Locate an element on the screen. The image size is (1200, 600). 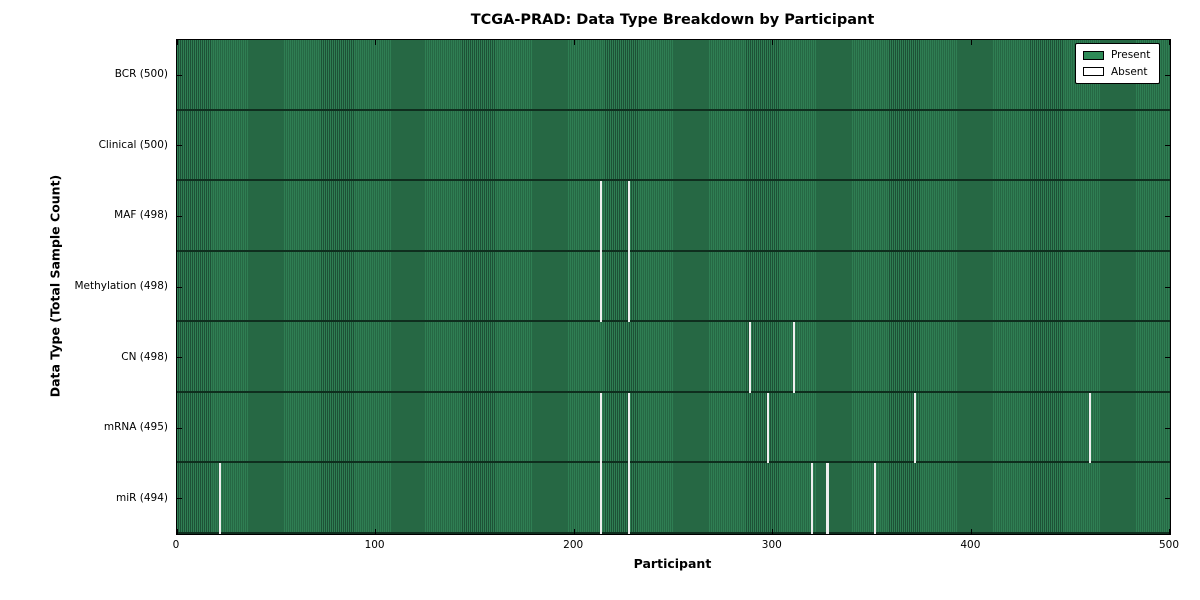
heatmap-row-Methylation is located at coordinates (673, 287).